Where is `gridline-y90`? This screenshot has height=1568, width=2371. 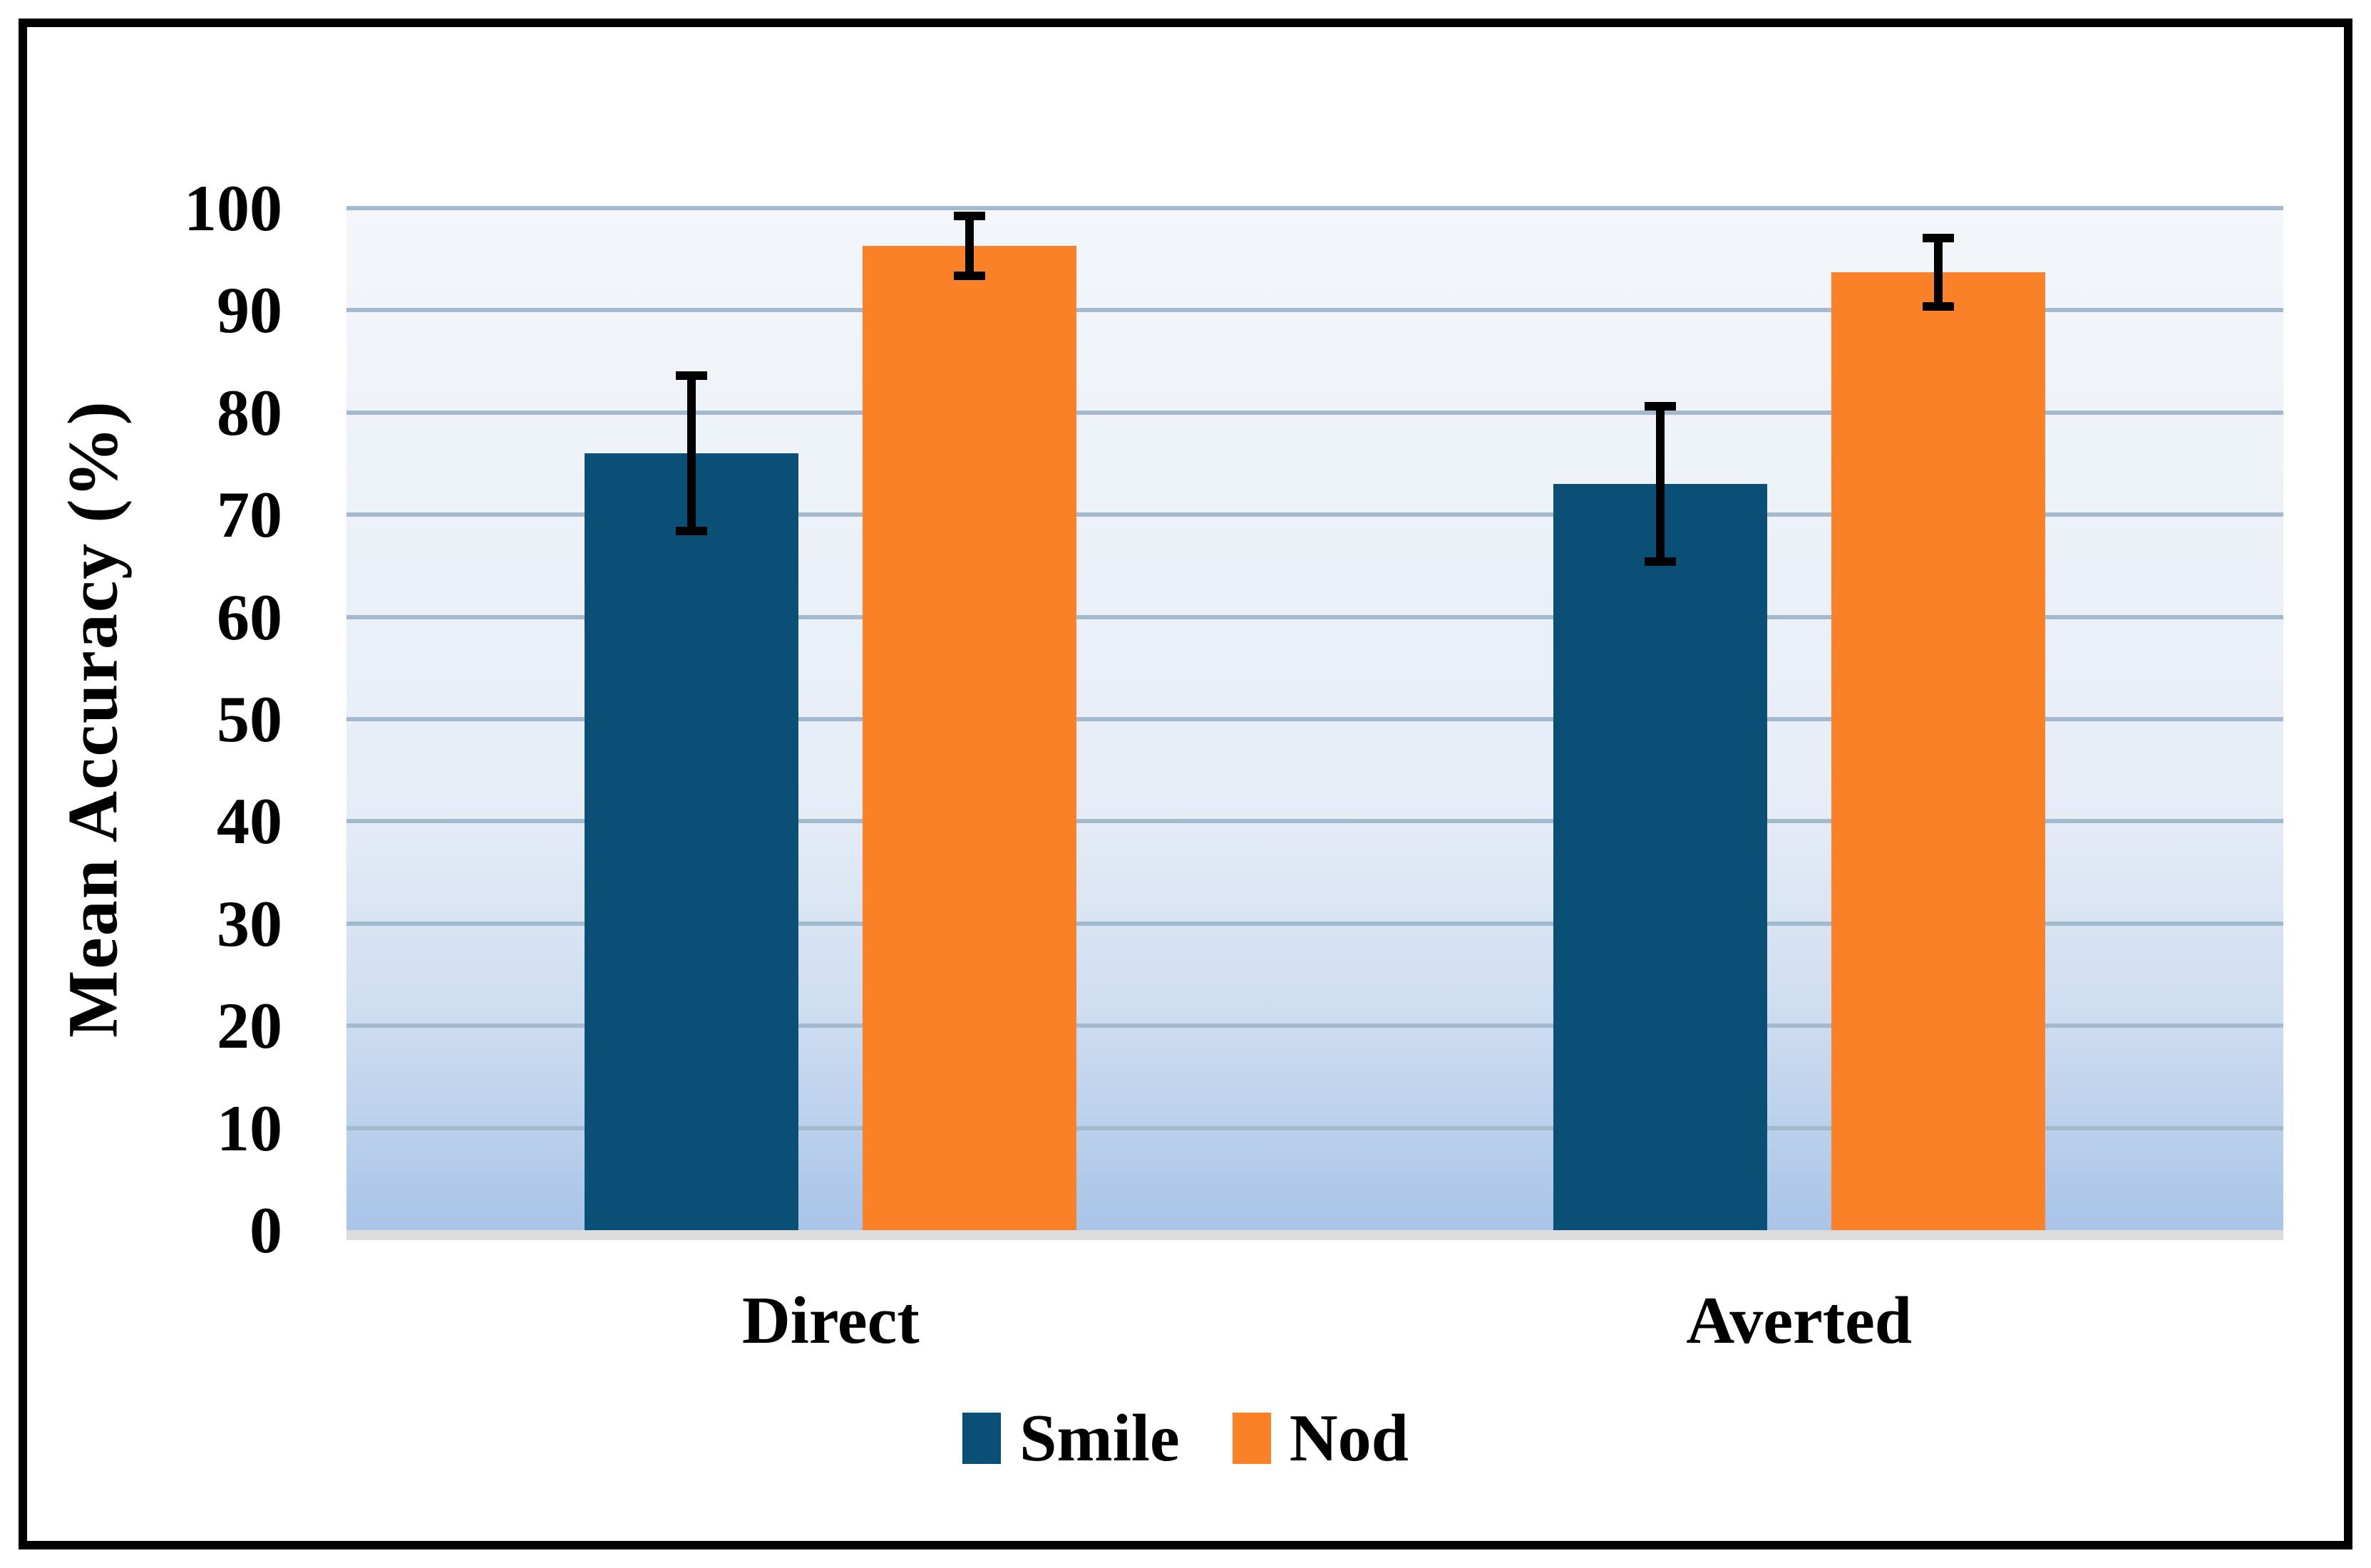
gridline-y90 is located at coordinates (1314, 310).